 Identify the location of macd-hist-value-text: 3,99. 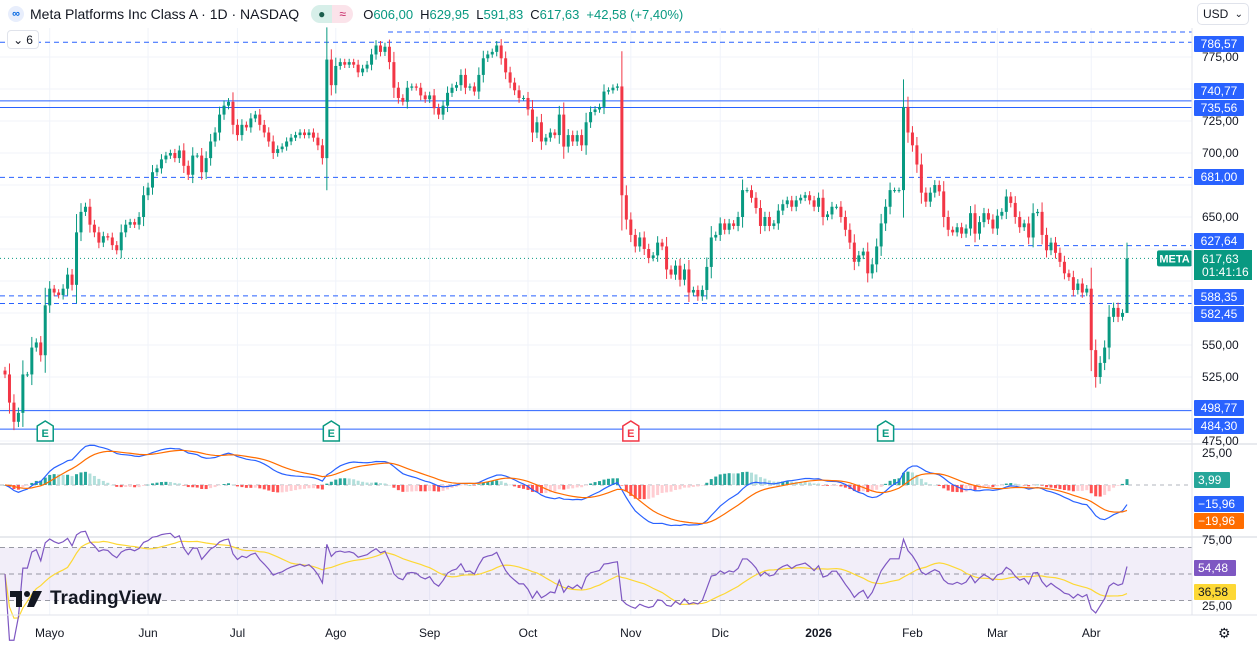
(1210, 480).